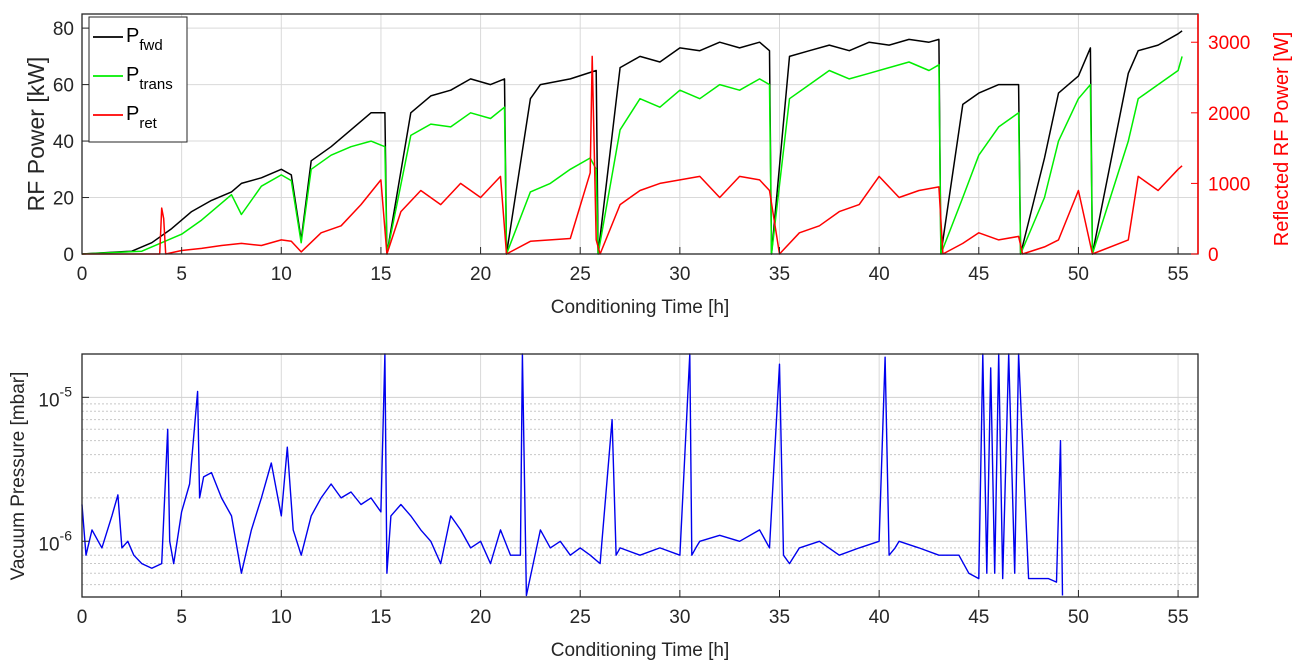  I want to click on top-x-tick-label: 40, so click(879, 274).